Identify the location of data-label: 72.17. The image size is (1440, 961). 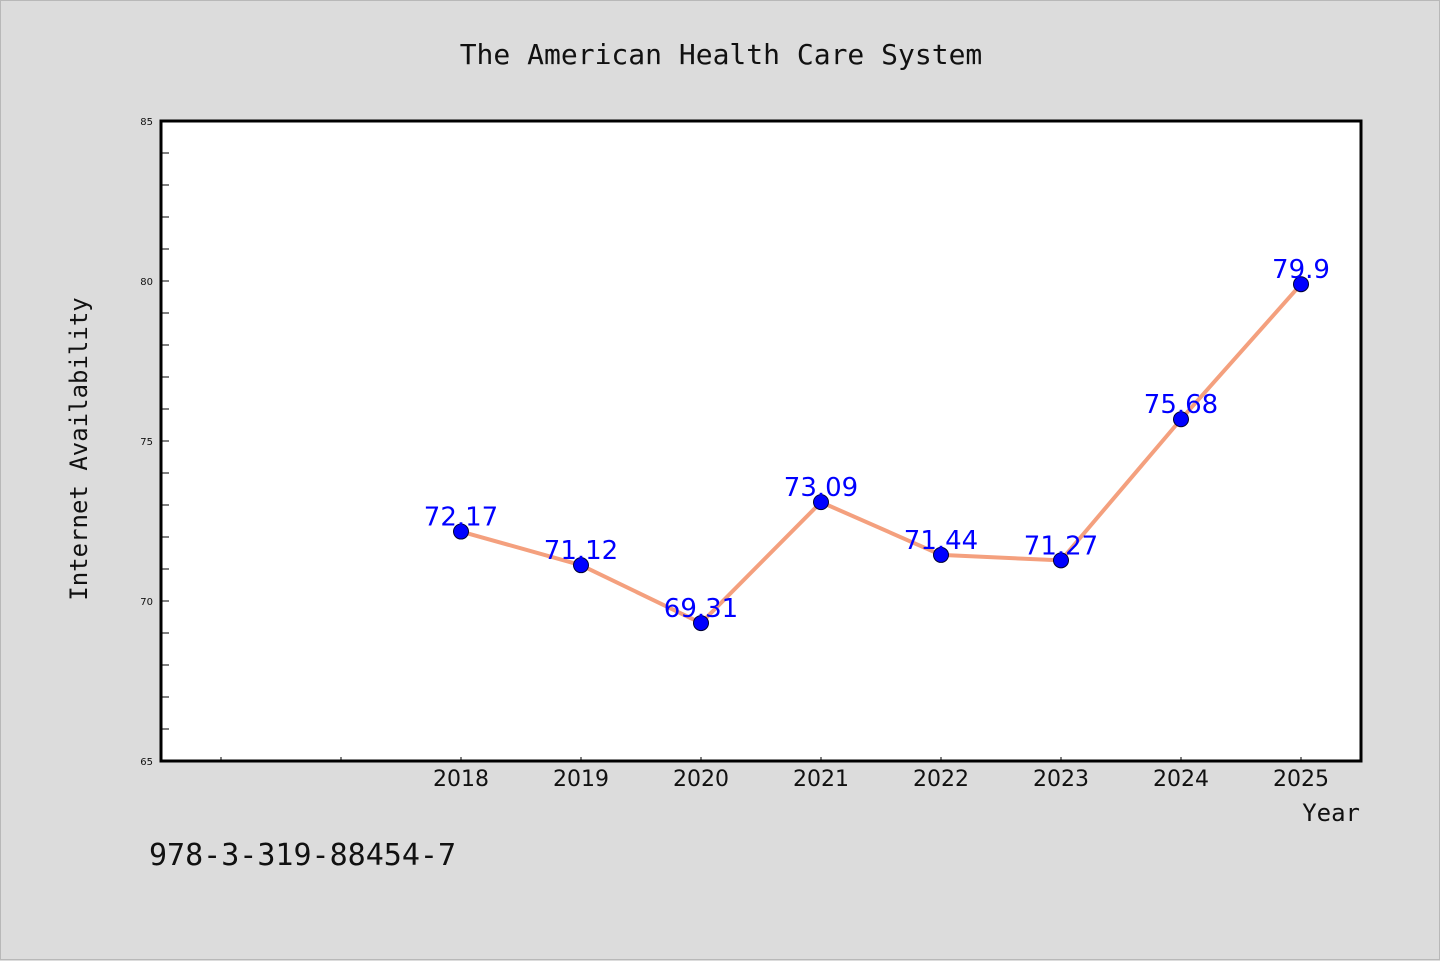
(461, 518).